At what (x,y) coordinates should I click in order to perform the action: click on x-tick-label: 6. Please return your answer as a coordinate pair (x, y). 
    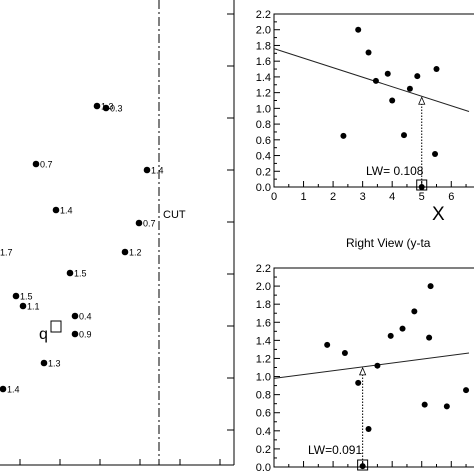
    Looking at the image, I should click on (451, 197).